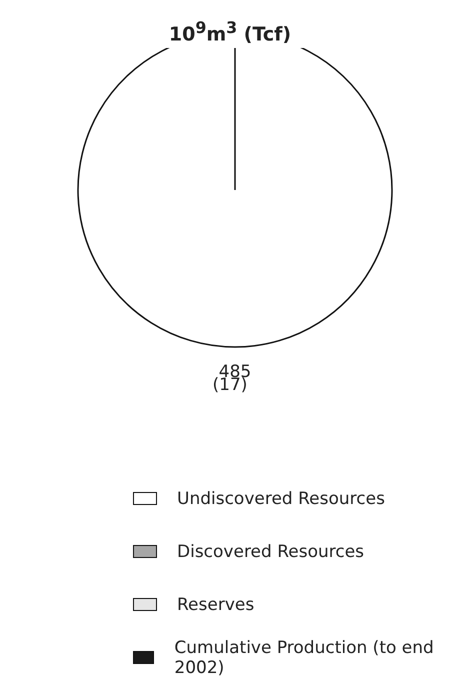 This screenshot has width=460, height=687. What do you see at coordinates (281, 498) in the screenshot?
I see `legend-label: Undiscovered Resources` at bounding box center [281, 498].